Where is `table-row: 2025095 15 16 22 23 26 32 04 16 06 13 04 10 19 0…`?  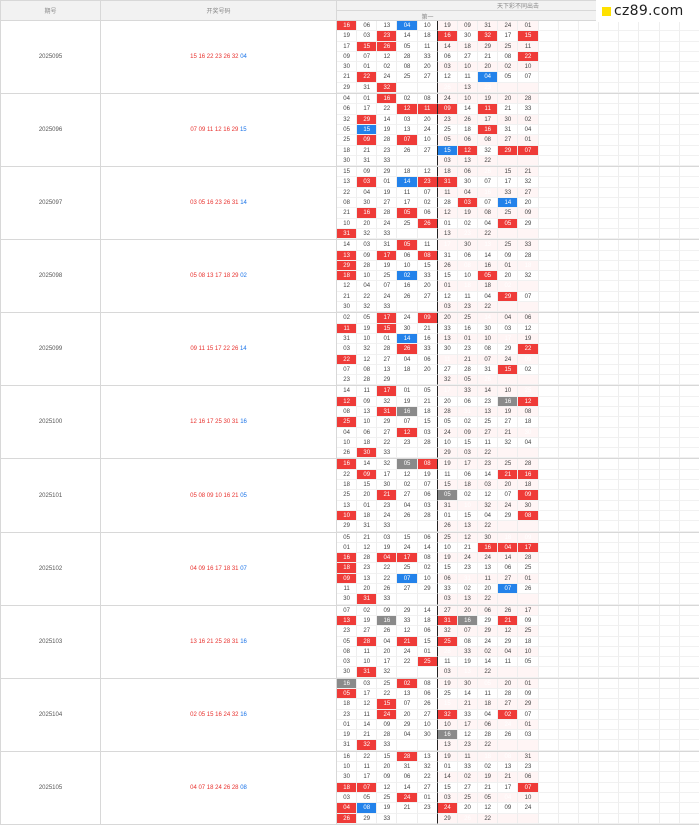
table-row: 2025095 15 16 22 23 26 32 04 16 06 13 04 10 19 0… is located at coordinates (349, 57).